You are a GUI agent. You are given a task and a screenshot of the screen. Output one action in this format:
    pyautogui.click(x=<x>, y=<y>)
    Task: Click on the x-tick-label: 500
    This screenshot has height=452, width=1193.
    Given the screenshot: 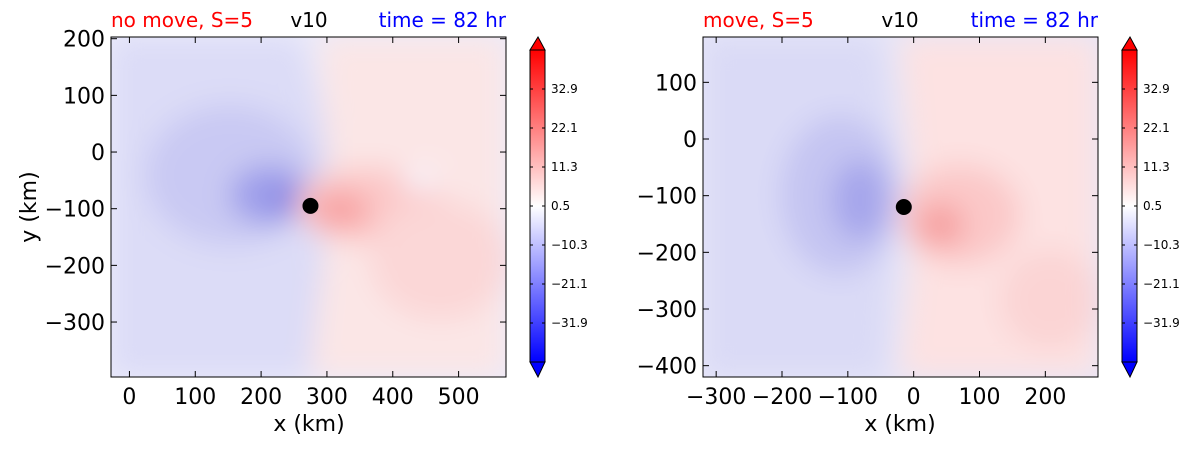 What is the action you would take?
    pyautogui.click(x=459, y=397)
    